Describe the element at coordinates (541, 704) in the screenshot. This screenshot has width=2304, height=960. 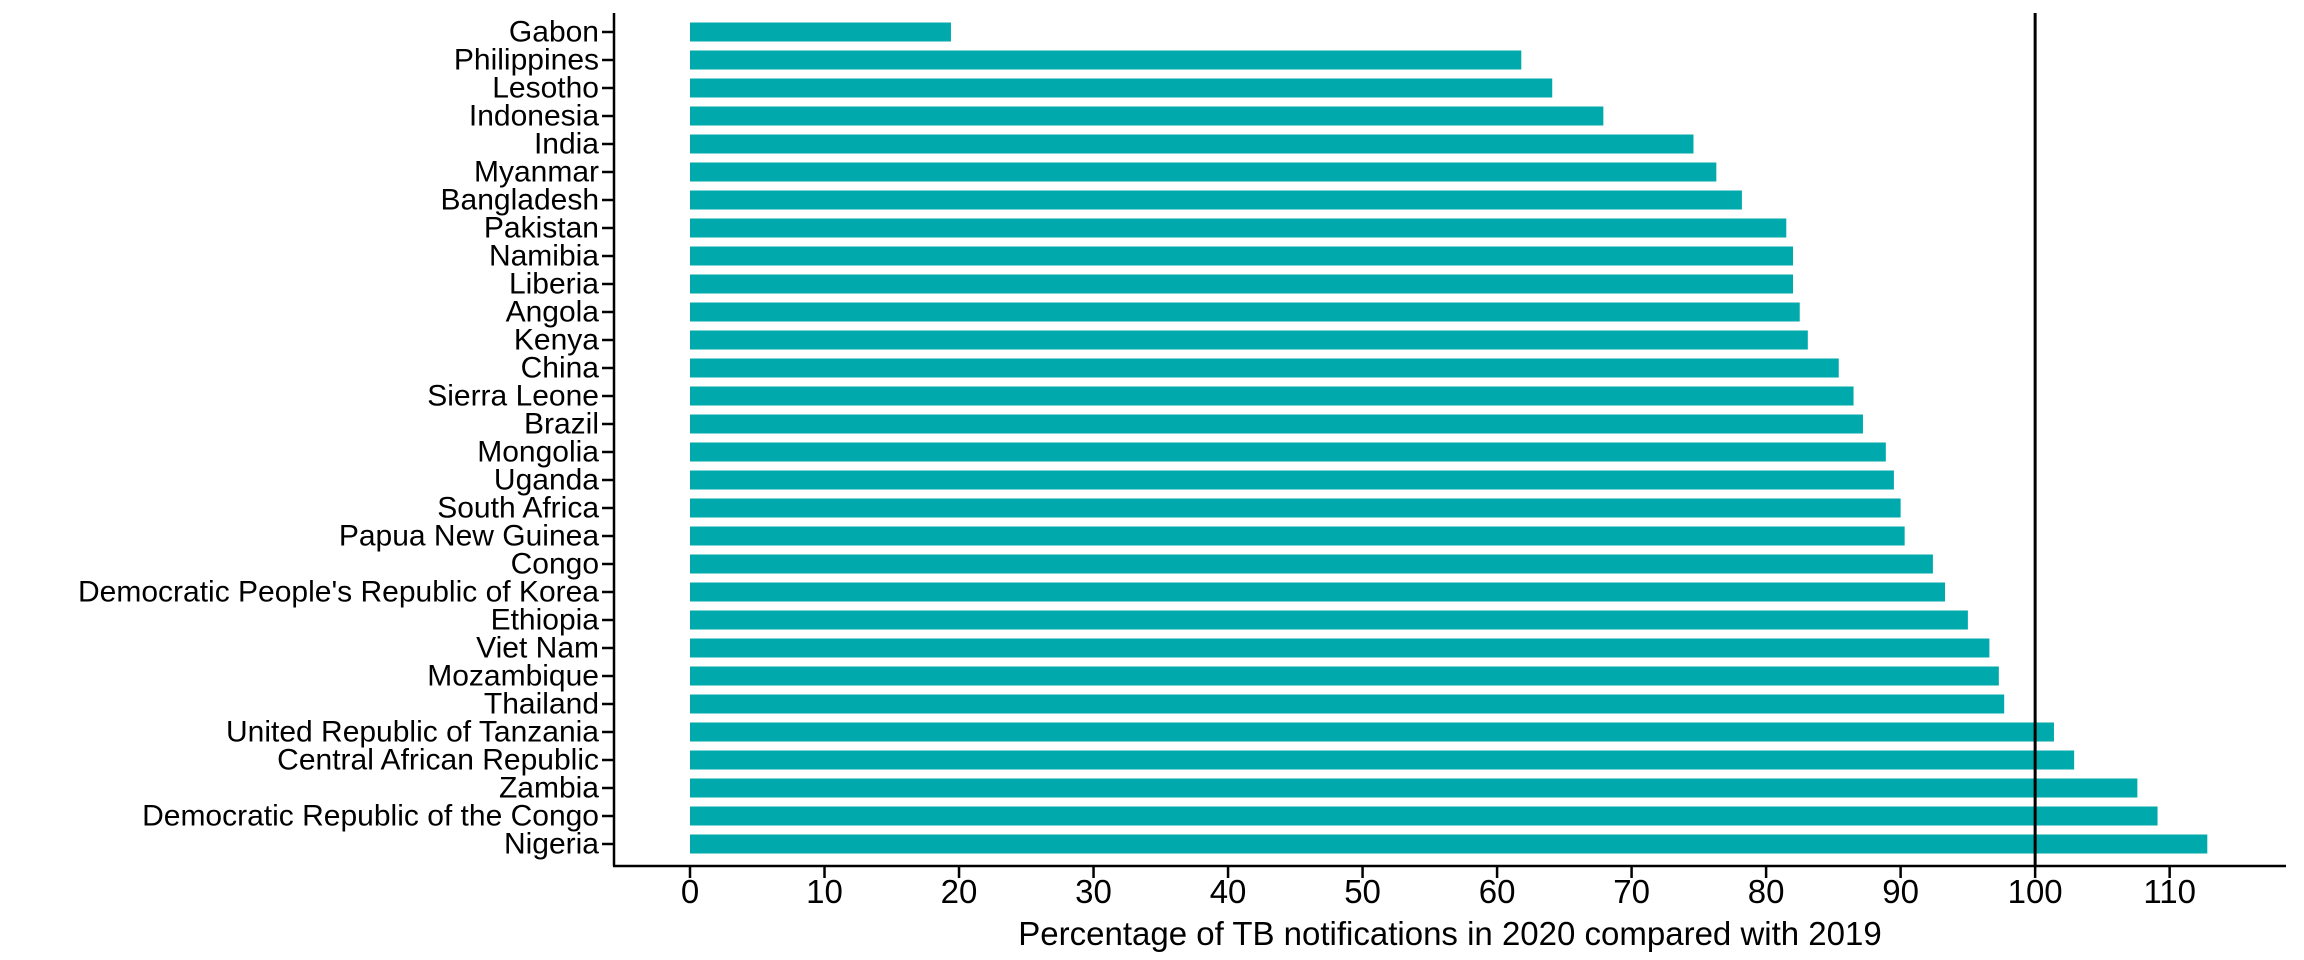
I see `category-label: Thailand` at that location.